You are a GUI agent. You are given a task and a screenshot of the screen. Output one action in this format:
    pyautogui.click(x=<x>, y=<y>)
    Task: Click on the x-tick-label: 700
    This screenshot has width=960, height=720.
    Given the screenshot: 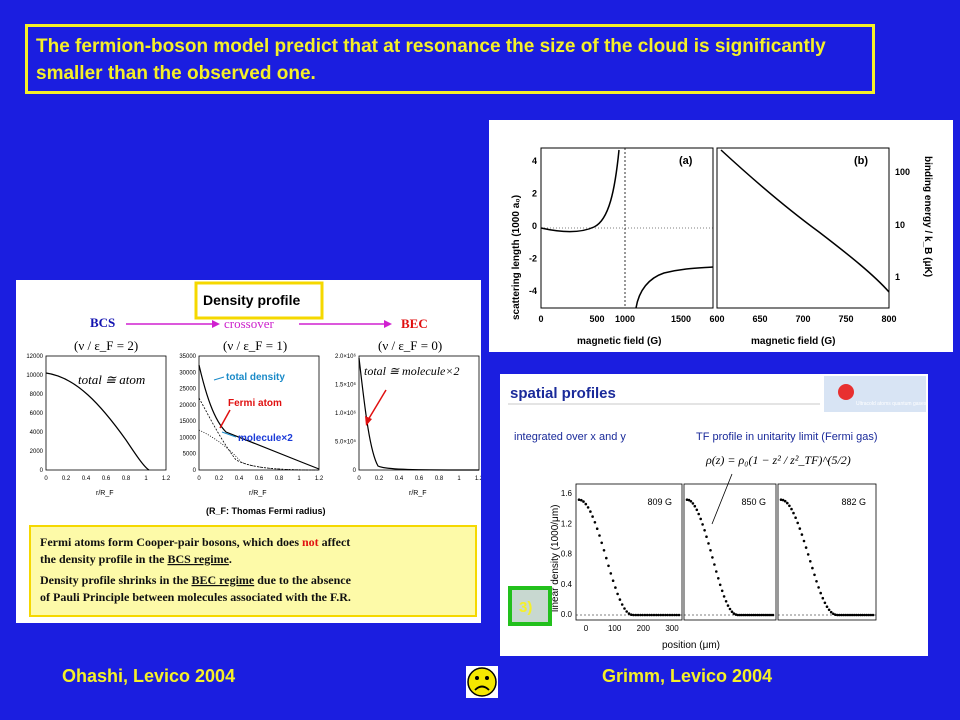 What is the action you would take?
    pyautogui.click(x=802, y=319)
    